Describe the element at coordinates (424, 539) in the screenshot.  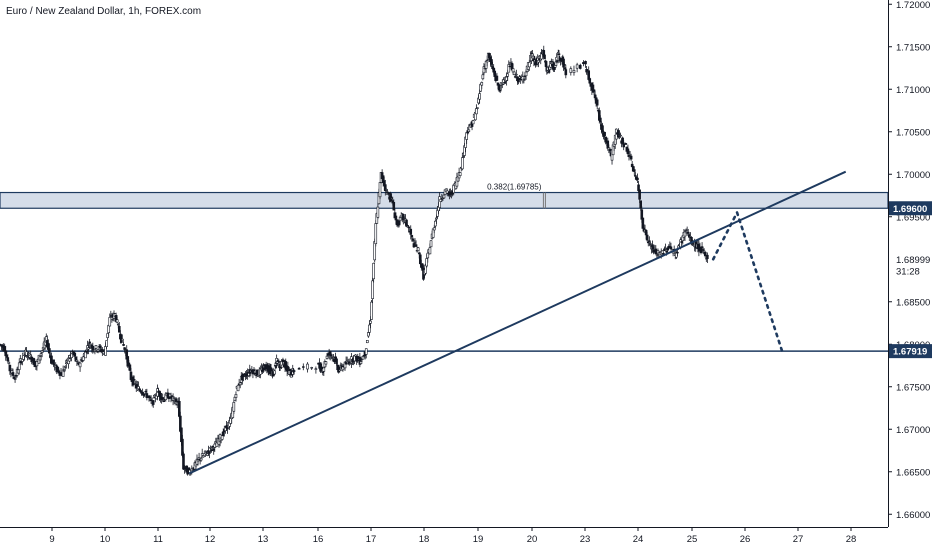
I see `time-tick-label: 18` at that location.